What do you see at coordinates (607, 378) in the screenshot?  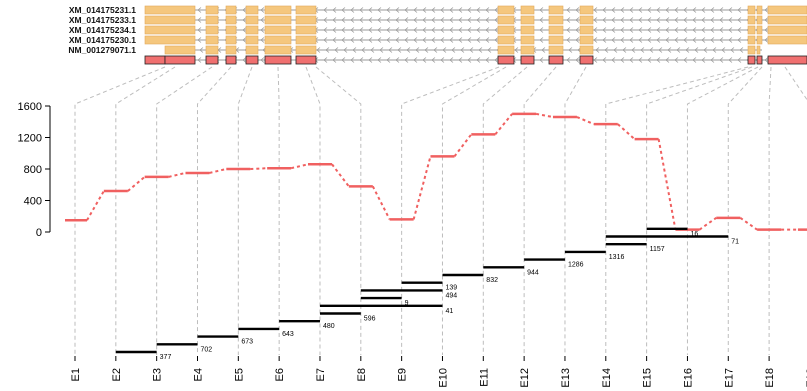 I see `exon-label: E14` at bounding box center [607, 378].